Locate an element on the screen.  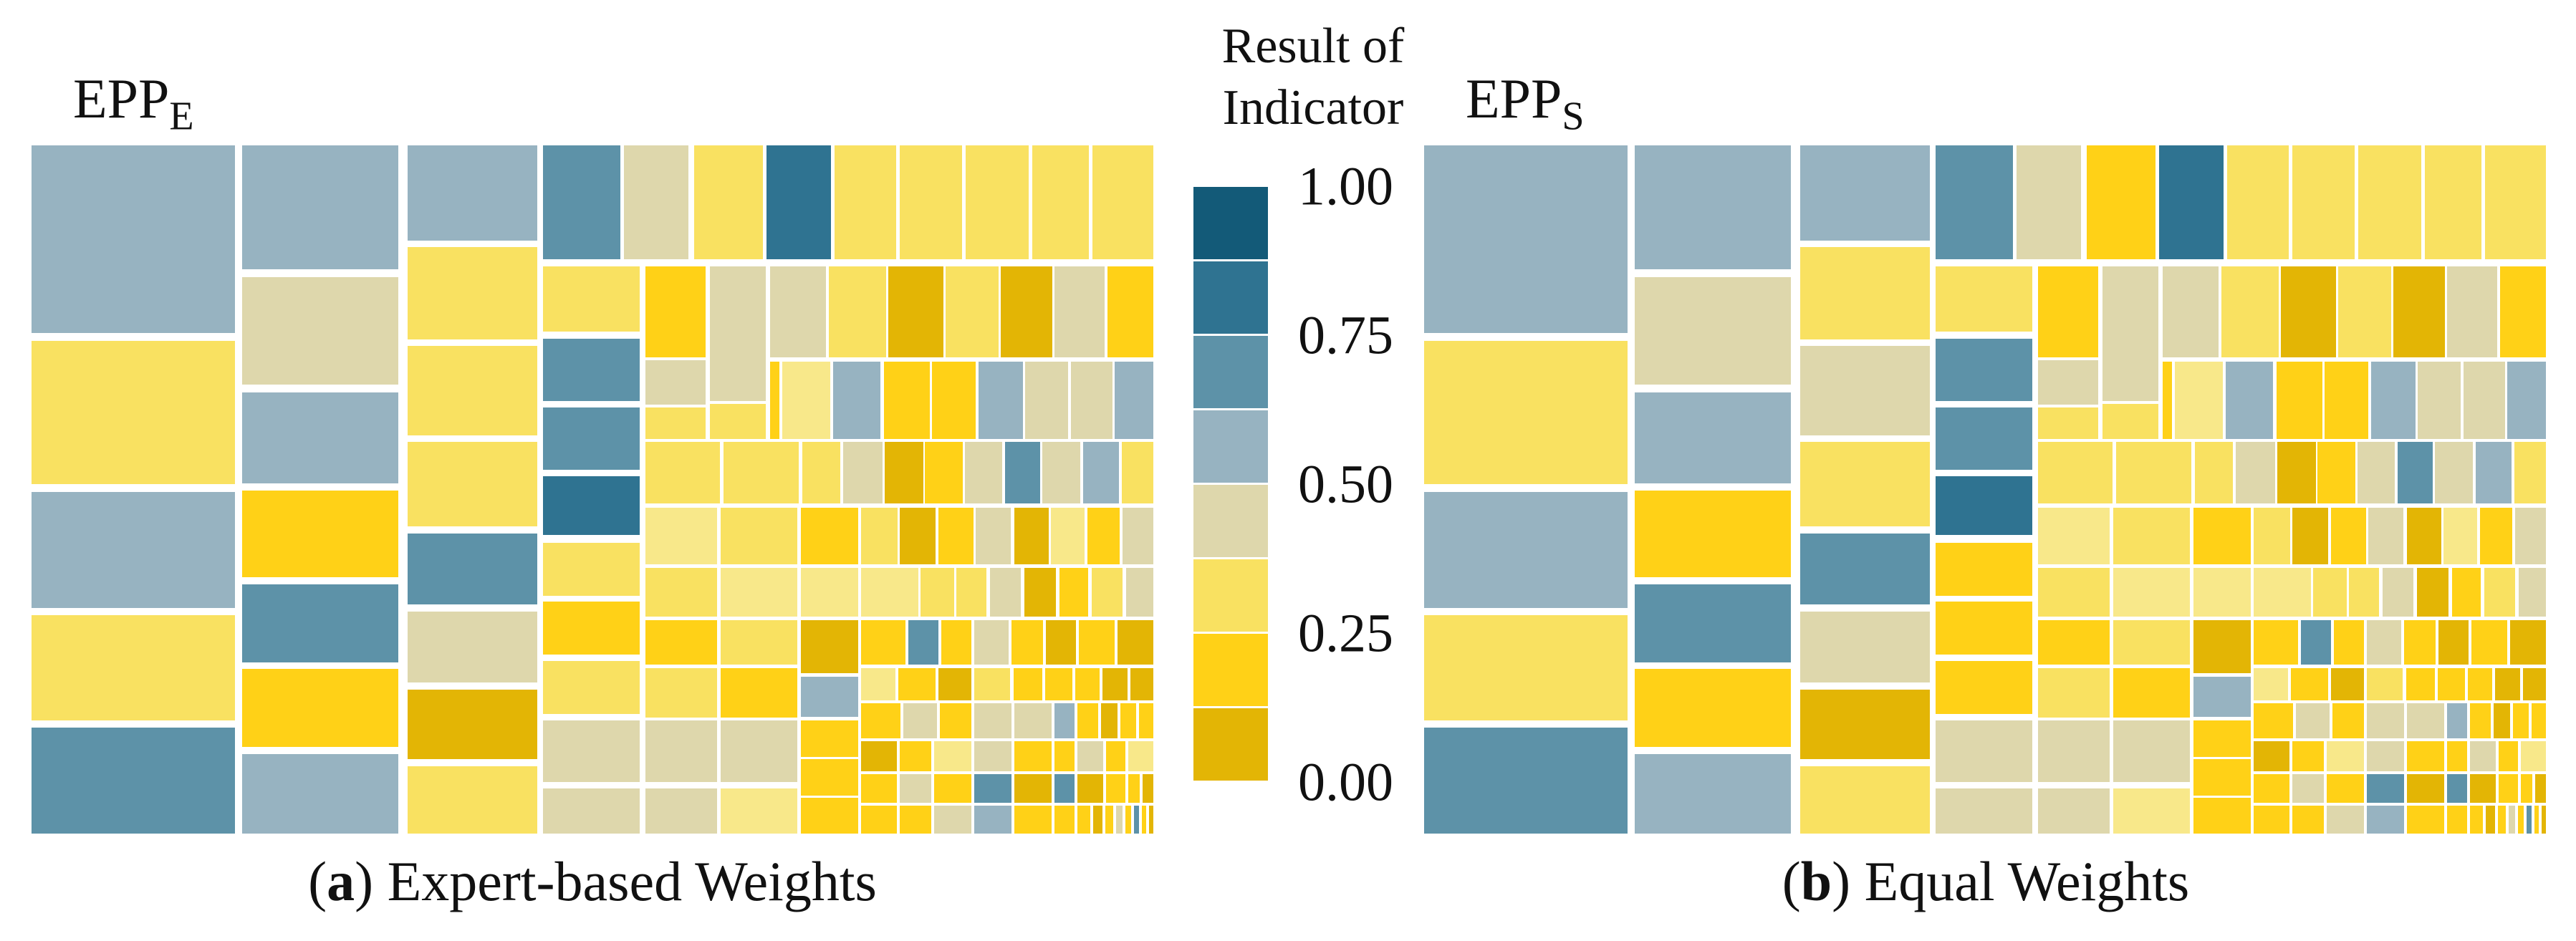
legend-title-line2: Indicator is located at coordinates (1313, 107).